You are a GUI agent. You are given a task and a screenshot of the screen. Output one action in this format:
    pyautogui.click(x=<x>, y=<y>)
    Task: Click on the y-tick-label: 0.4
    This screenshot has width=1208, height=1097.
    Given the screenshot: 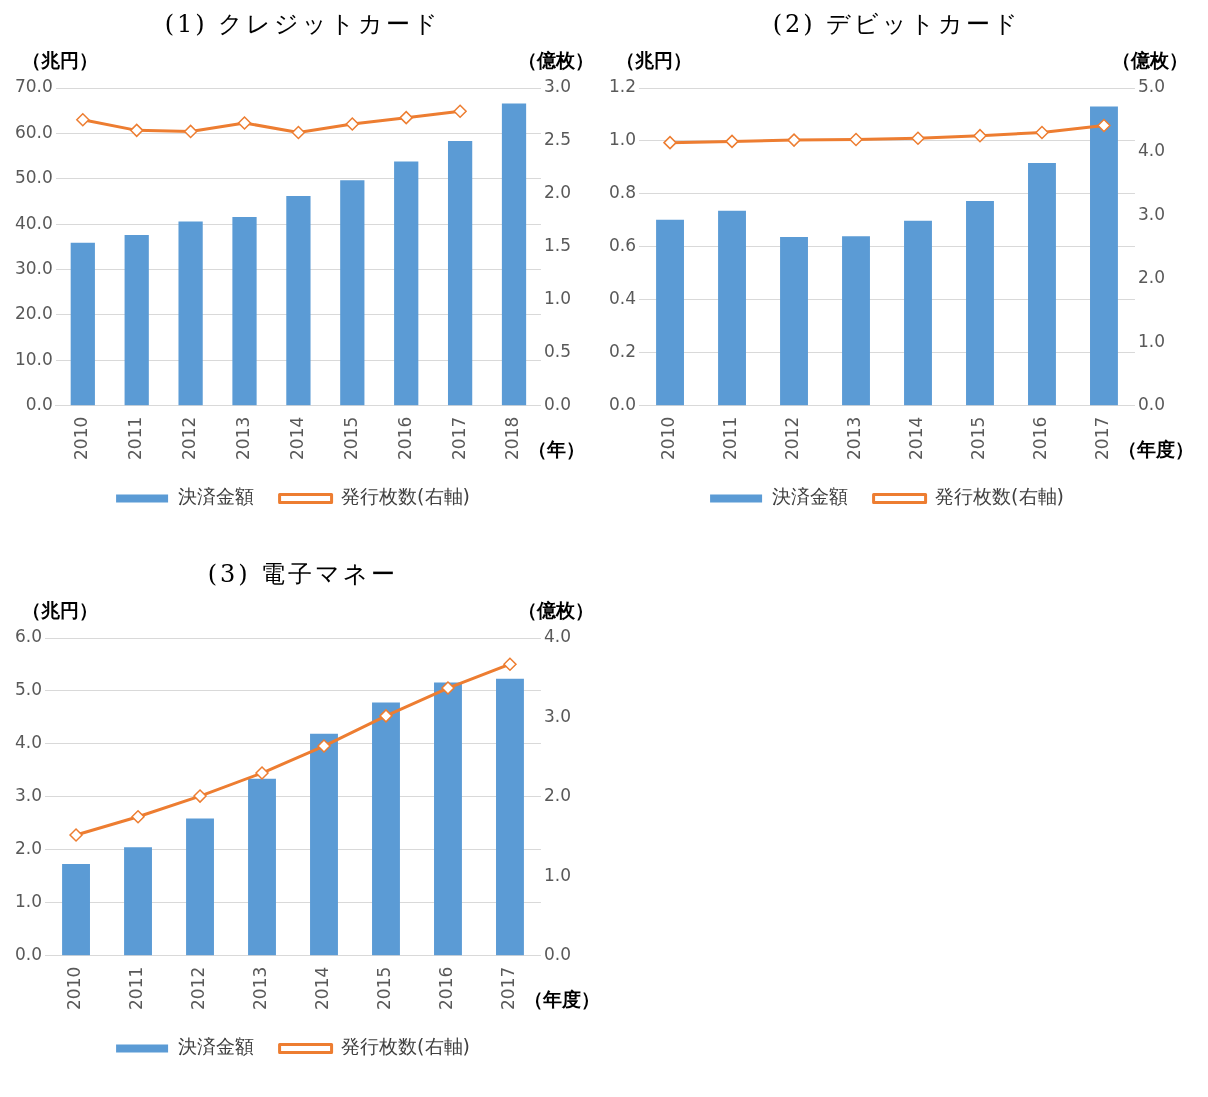 What is the action you would take?
    pyautogui.click(x=622, y=298)
    